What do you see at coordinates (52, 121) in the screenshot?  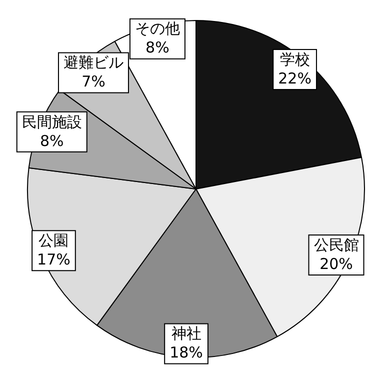 I see `slice-label: 民間施設` at bounding box center [52, 121].